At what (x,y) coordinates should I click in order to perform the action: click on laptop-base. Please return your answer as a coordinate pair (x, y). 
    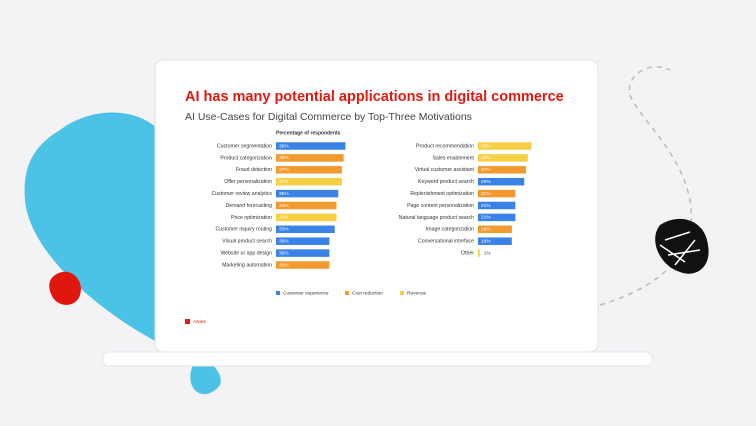
    Looking at the image, I should click on (377, 359).